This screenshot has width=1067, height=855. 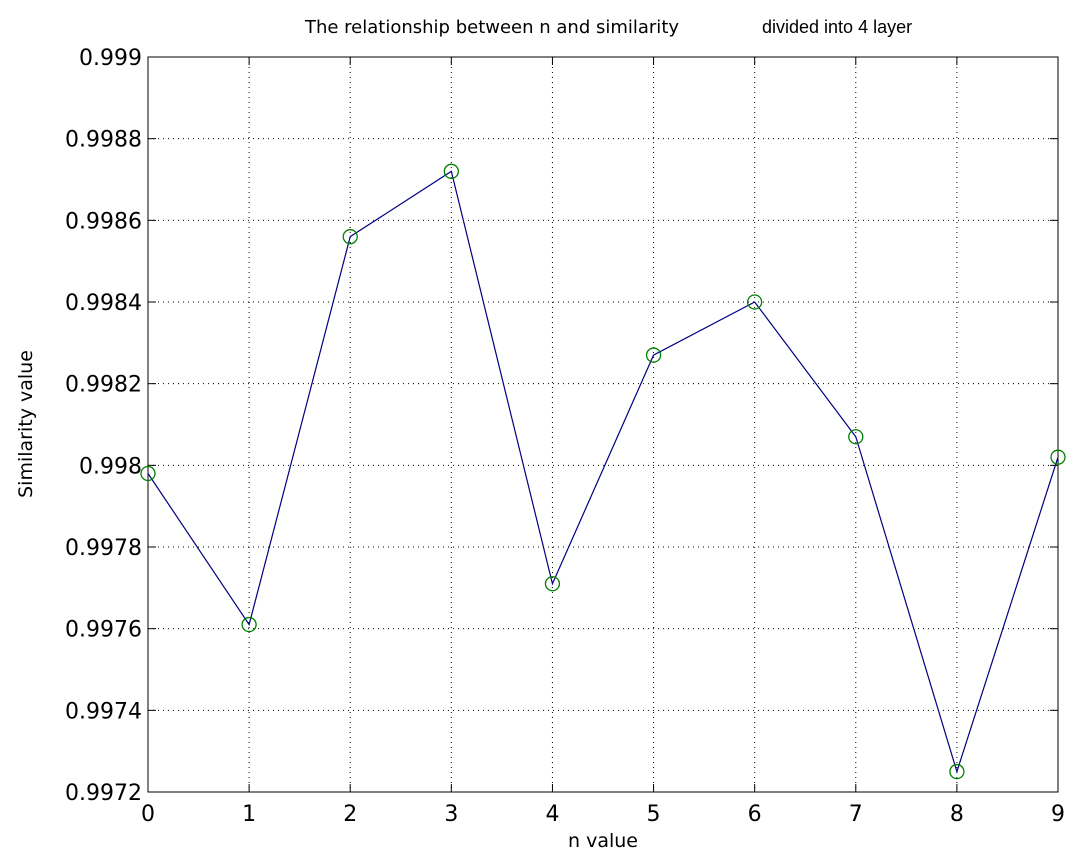 I want to click on x-tick-label: 8, so click(x=957, y=814).